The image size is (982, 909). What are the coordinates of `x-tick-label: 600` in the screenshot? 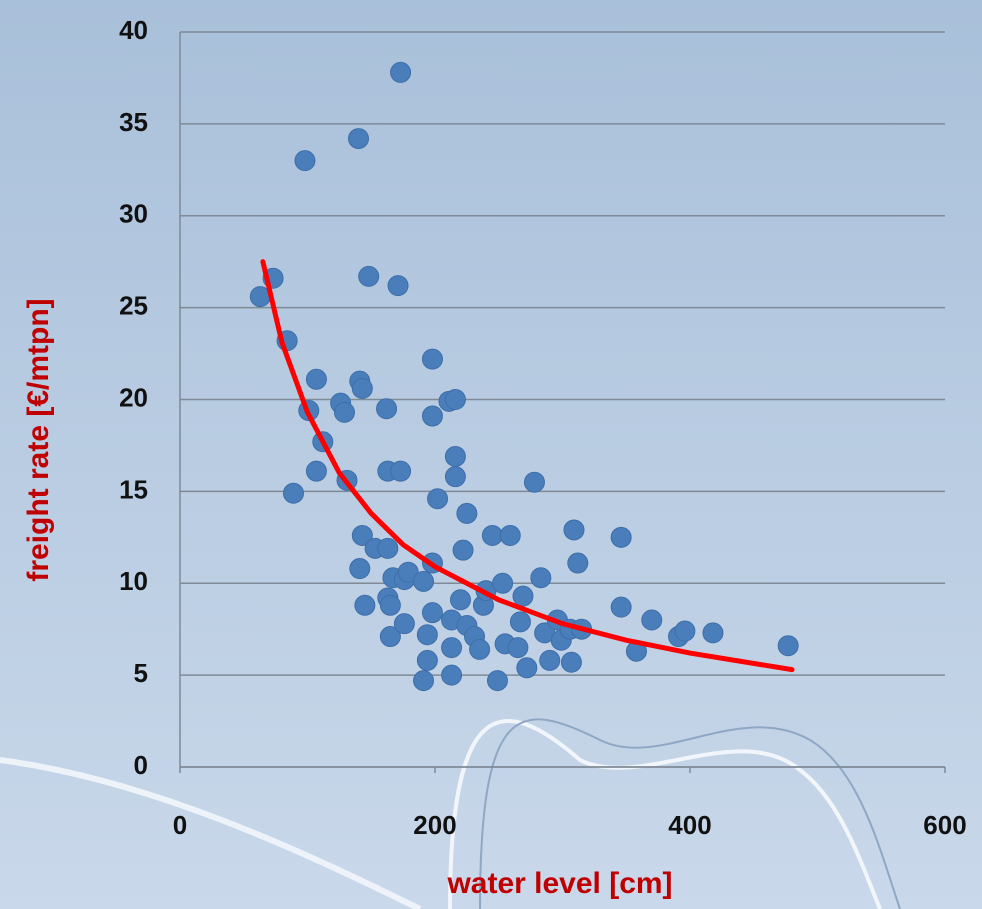 It's located at (944, 825).